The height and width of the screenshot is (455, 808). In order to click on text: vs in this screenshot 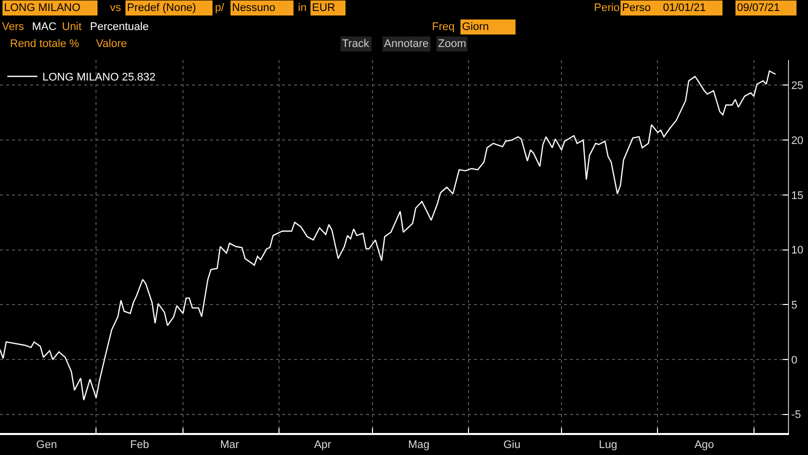, I will do `click(116, 8)`.